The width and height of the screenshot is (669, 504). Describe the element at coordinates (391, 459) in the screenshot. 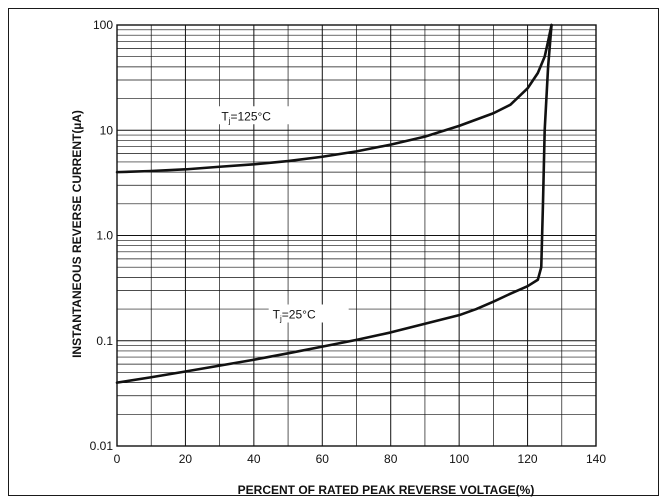

I see `x-tick-label: 80` at that location.